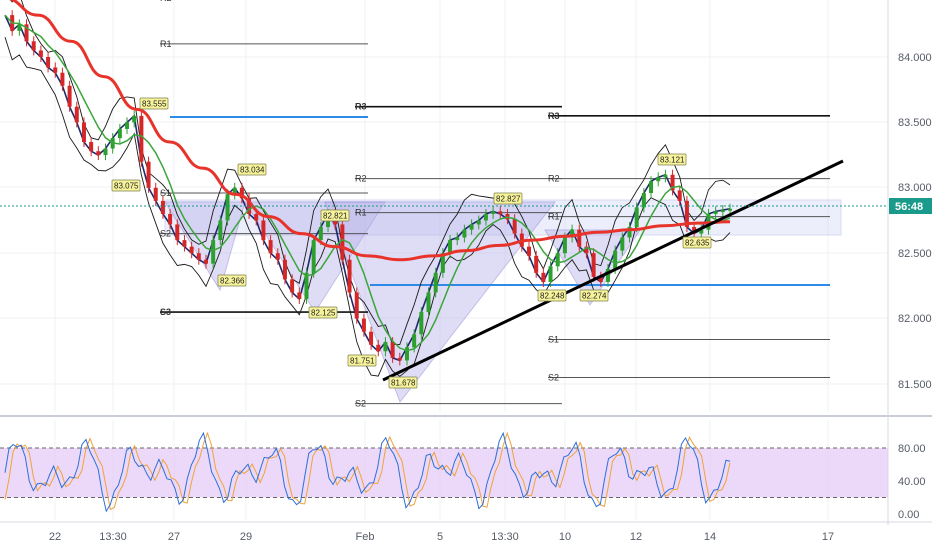 Image resolution: width=932 pixels, height=555 pixels. What do you see at coordinates (565, 537) in the screenshot?
I see `time-tick-label: 10` at bounding box center [565, 537].